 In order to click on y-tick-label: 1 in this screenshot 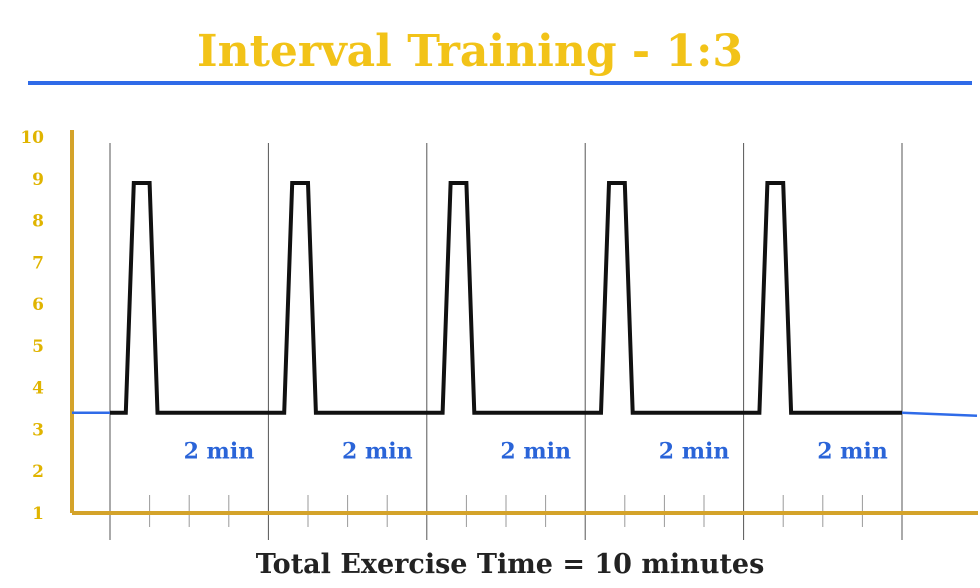, I will do `click(38, 514)`.